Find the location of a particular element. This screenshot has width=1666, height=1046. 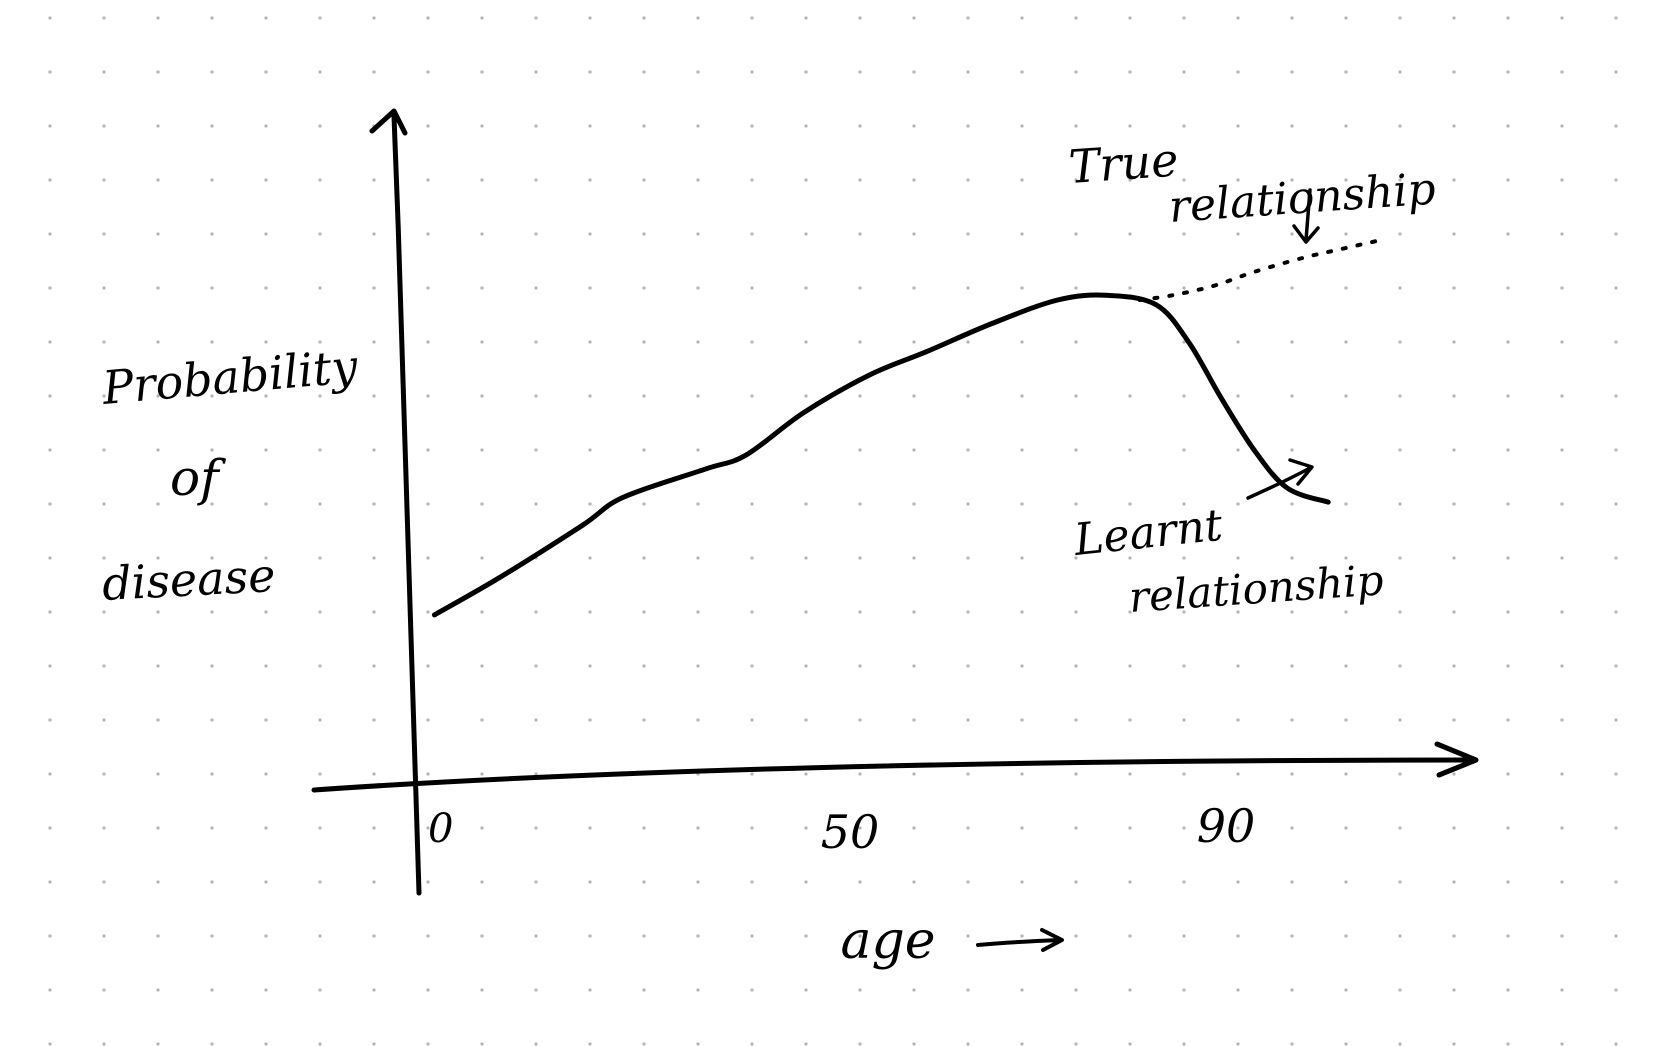

x-axis-label: age is located at coordinates (887, 941).